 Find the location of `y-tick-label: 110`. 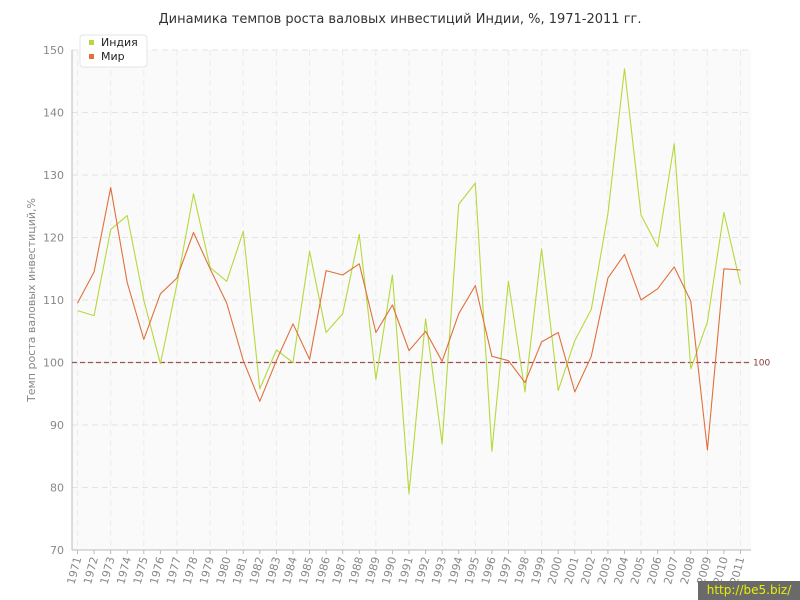

y-tick-label: 110 is located at coordinates (53, 300).